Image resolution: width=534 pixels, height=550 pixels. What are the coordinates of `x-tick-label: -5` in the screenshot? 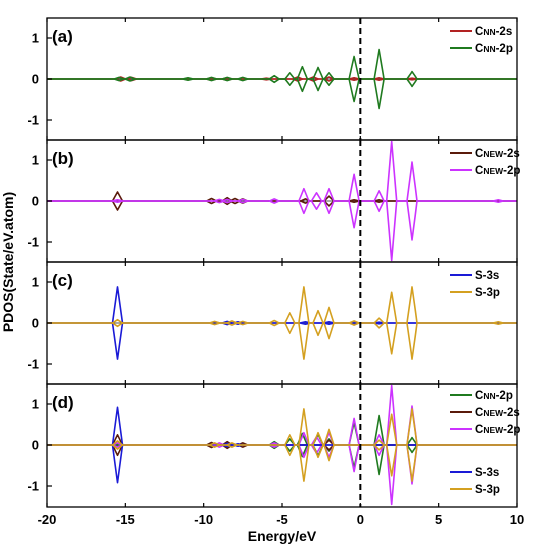 It's located at (282, 519).